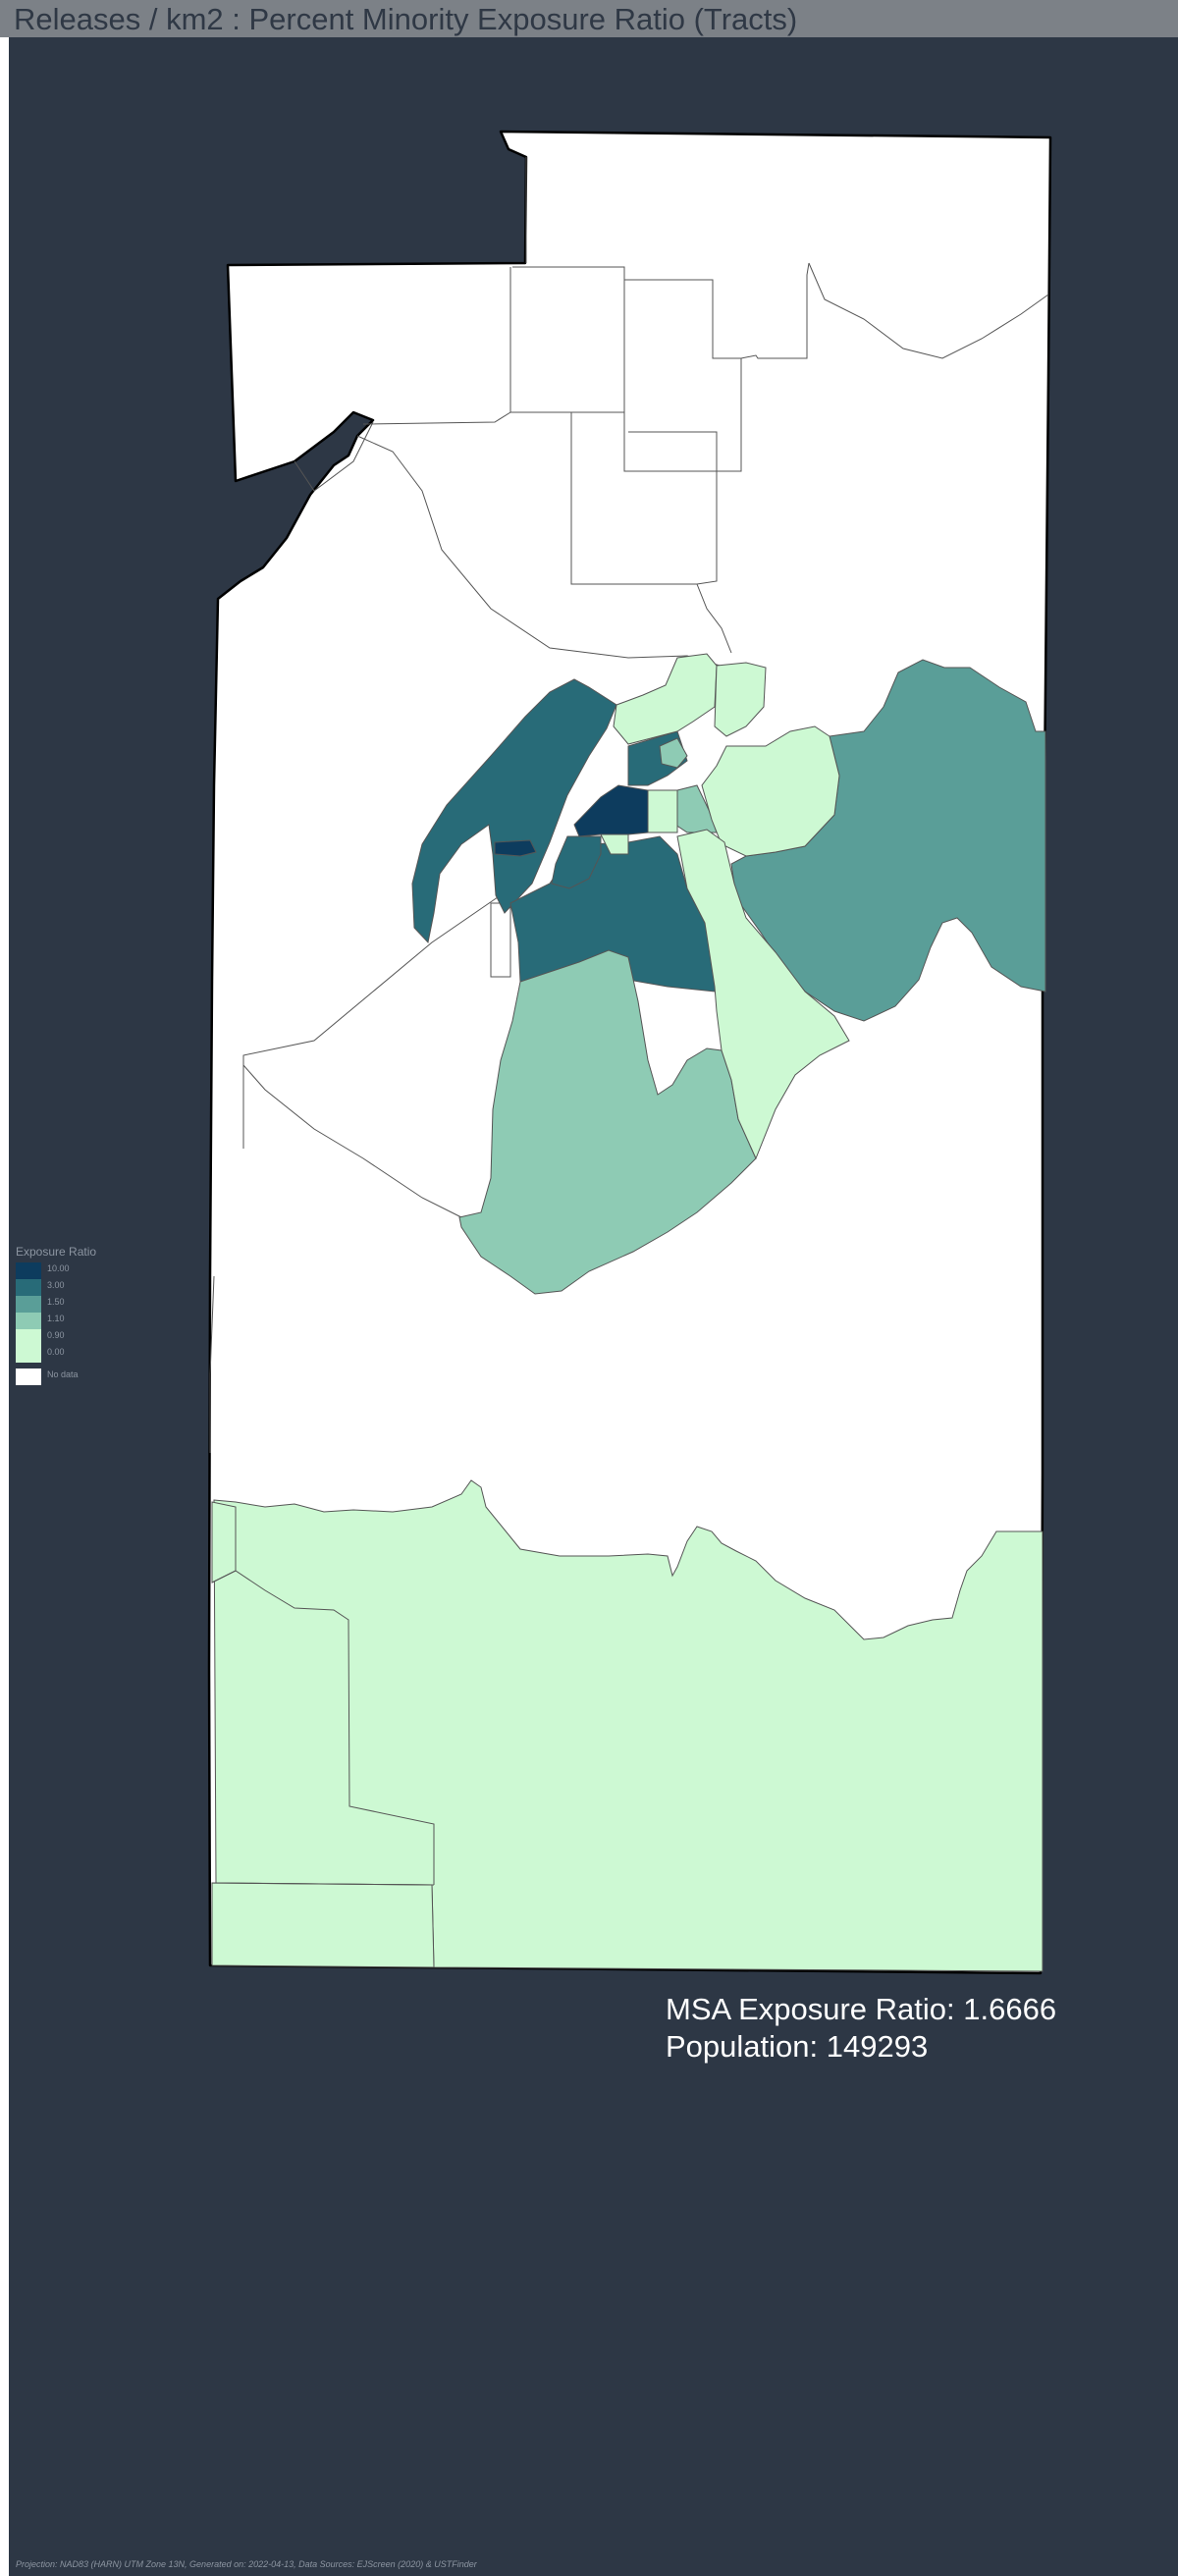  Describe the element at coordinates (56, 1352) in the screenshot. I see `legend-label: 0.00` at that location.